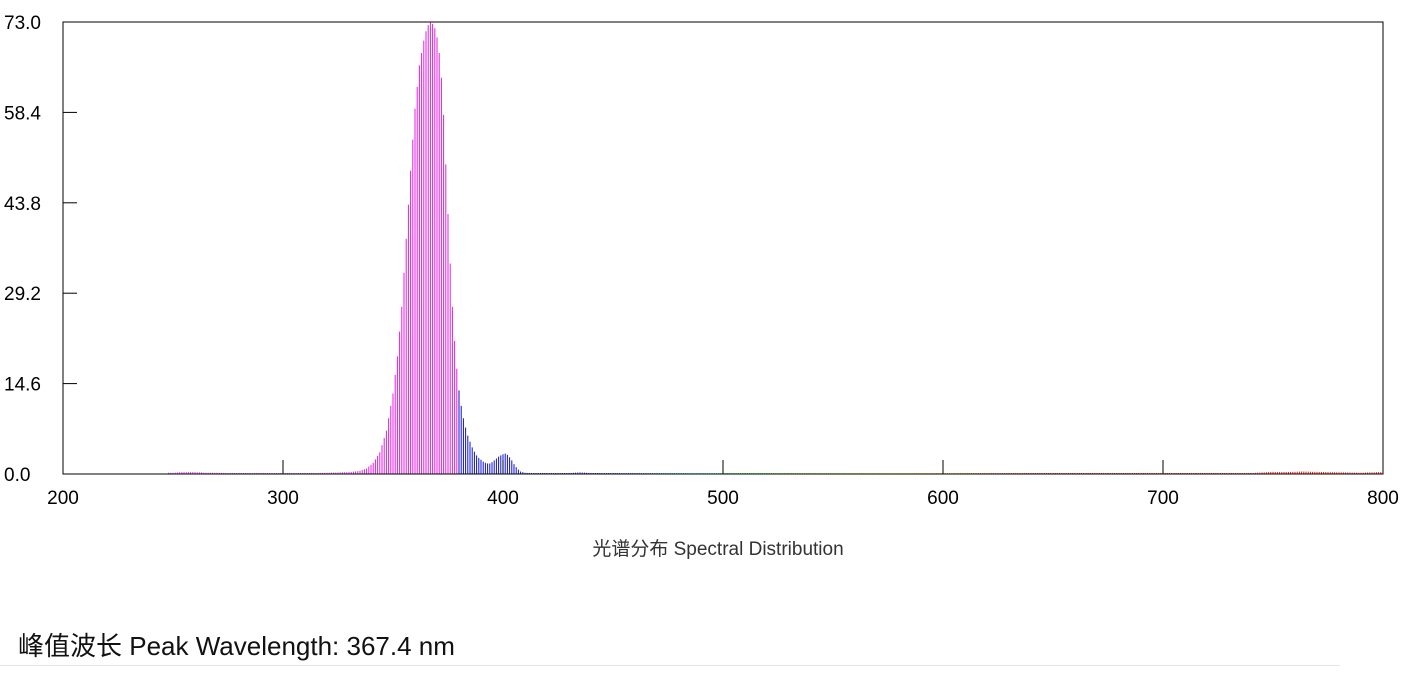  I want to click on x-tick-label: 700, so click(1163, 498).